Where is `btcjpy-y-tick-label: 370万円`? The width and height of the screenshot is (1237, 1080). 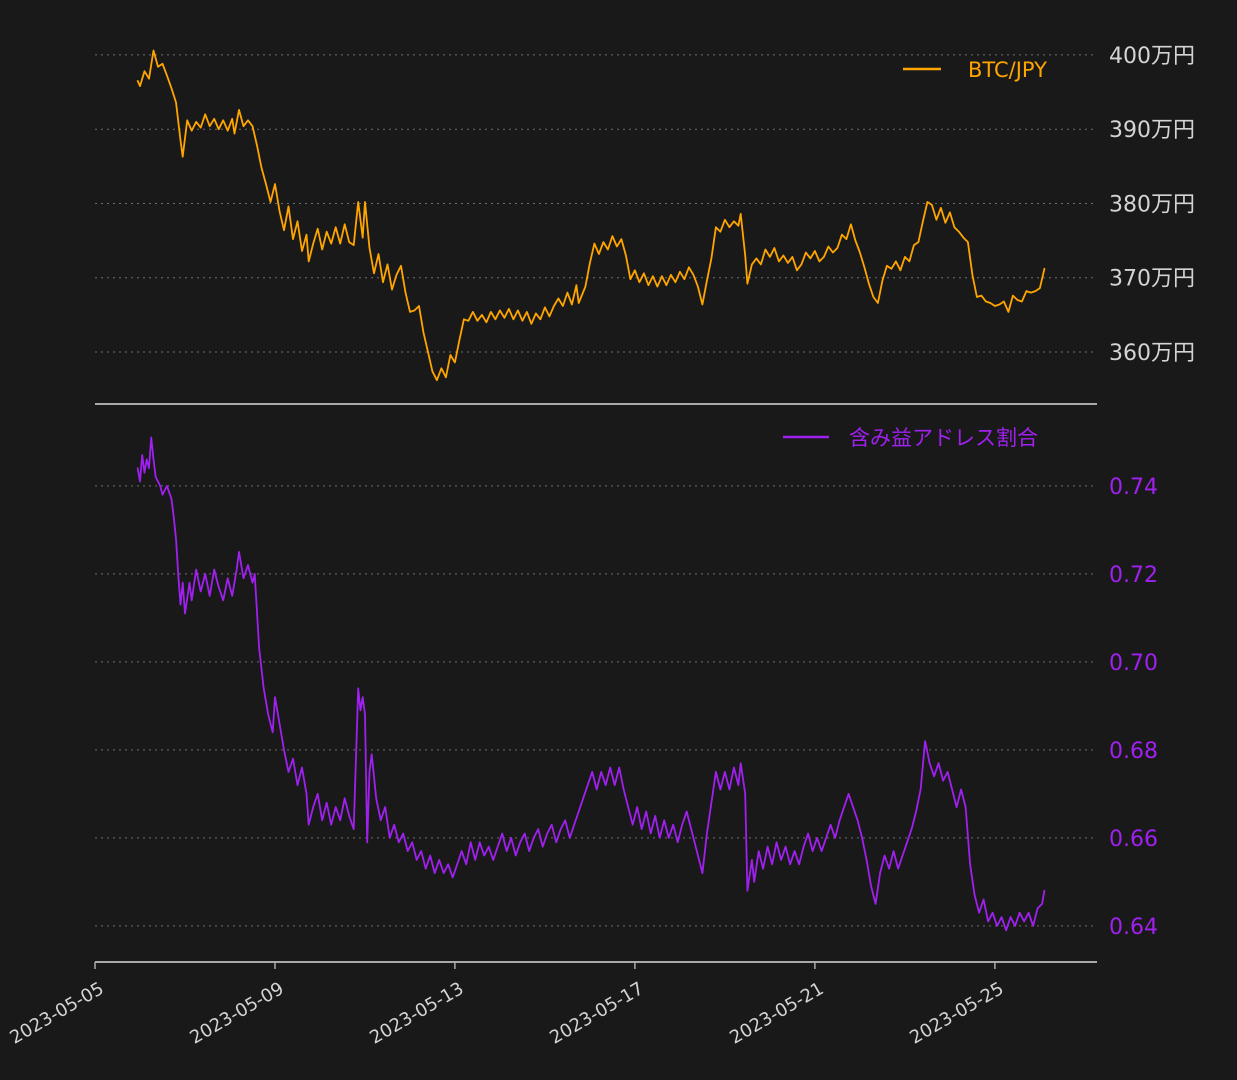 btcjpy-y-tick-label: 370万円 is located at coordinates (1152, 279).